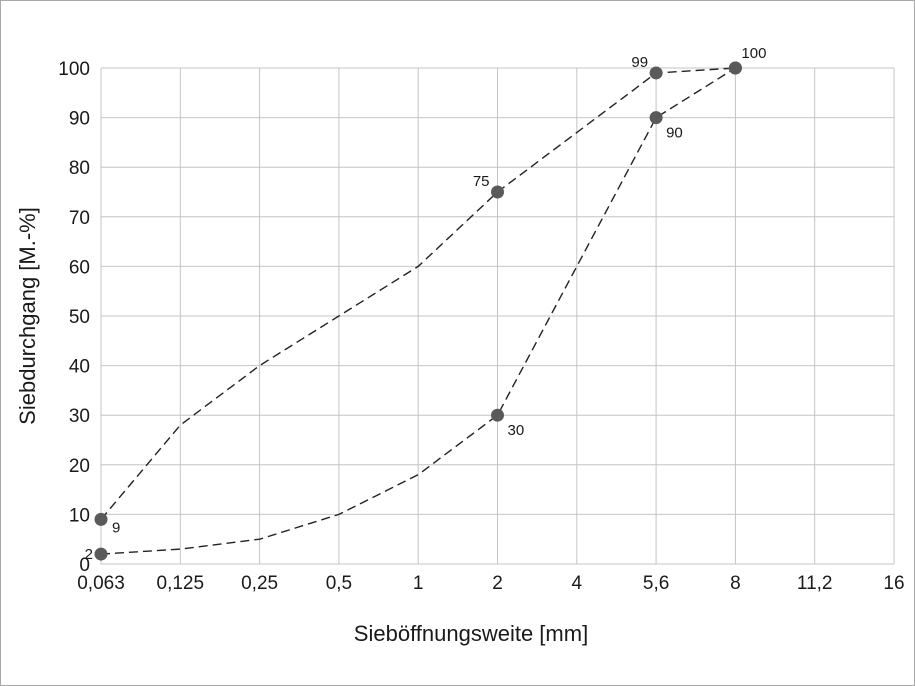  What do you see at coordinates (89, 554) in the screenshot?
I see `data-label: 2` at bounding box center [89, 554].